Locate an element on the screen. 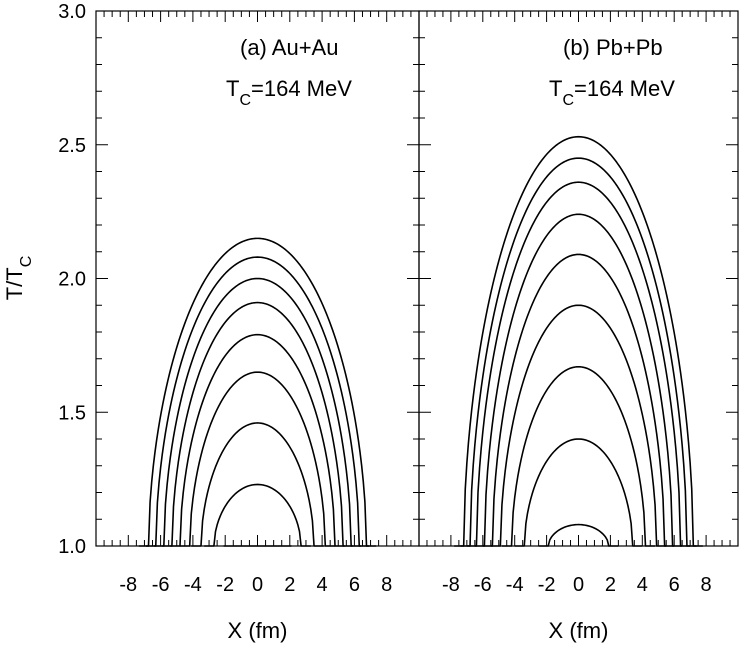 Image resolution: width=747 pixels, height=649 pixels. y-tick-label: 1.5 is located at coordinates (72, 413).